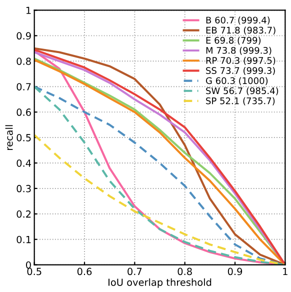 The width and height of the screenshot is (291, 292). What do you see at coordinates (240, 101) in the screenshot?
I see `legend-label: SP 52.1 (735.7)` at bounding box center [240, 101].